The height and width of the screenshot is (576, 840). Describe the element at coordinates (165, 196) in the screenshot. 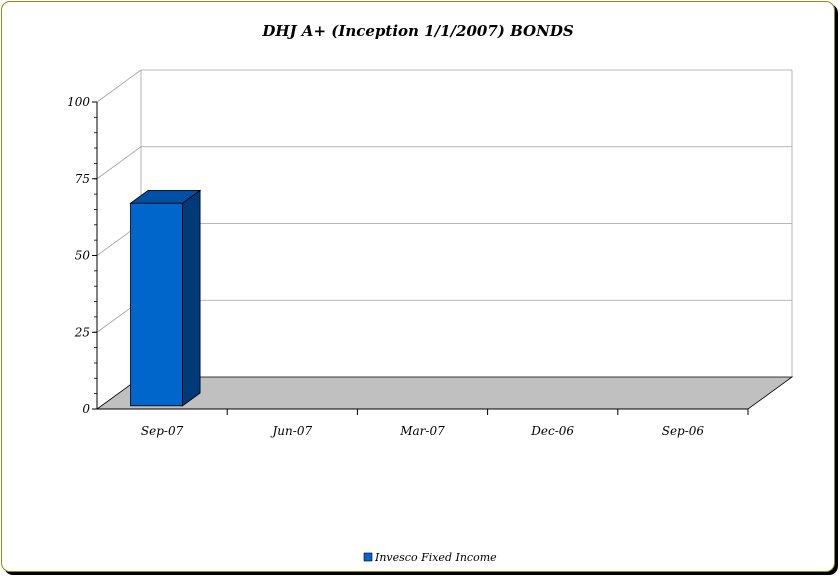

I see `bar-top` at that location.